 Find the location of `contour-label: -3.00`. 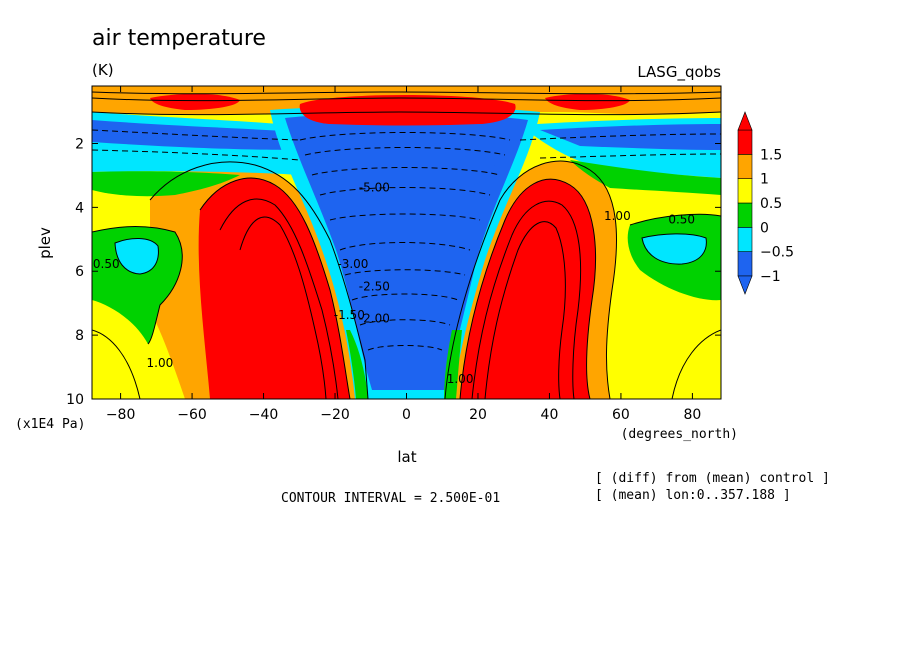

contour-label: -3.00 is located at coordinates (352, 264).